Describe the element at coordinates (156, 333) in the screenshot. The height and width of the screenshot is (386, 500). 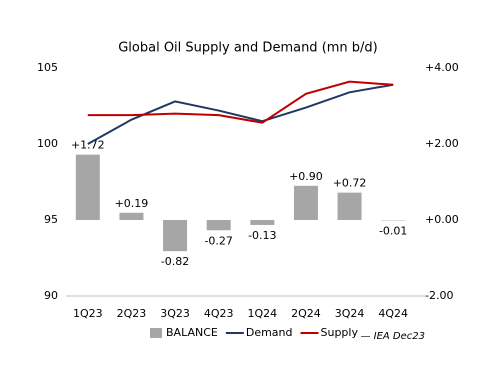
I see `legend-swatch` at that location.